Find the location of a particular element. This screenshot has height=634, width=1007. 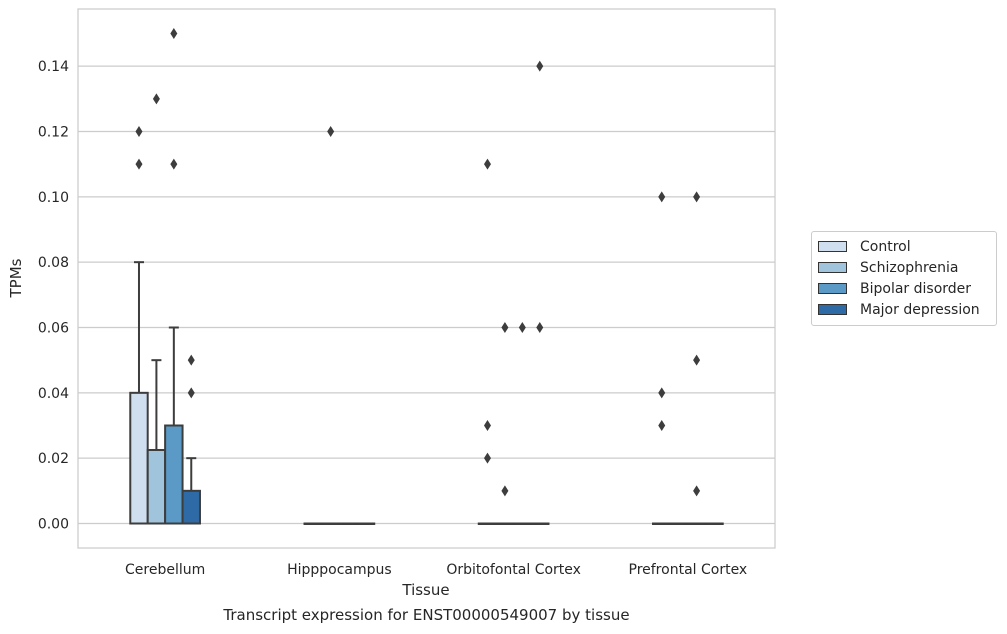

legend-item: Control is located at coordinates (907, 246).